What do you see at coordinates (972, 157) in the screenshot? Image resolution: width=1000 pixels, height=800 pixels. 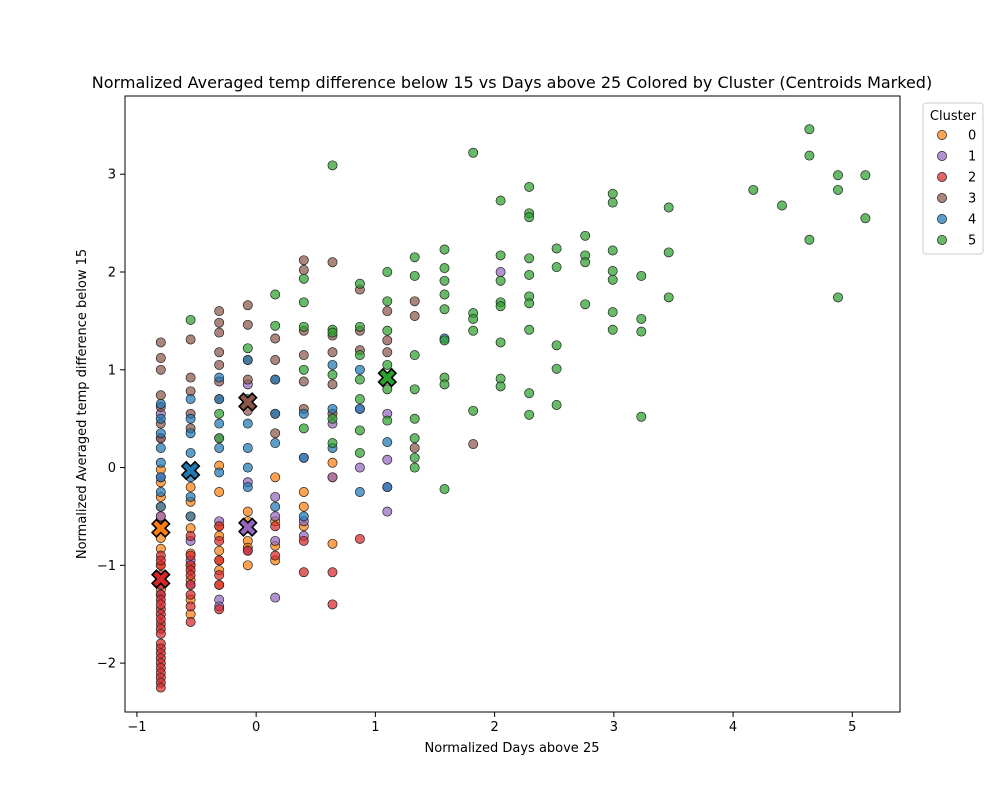 I see `legend-label-cluster-1: 1` at bounding box center [972, 157].